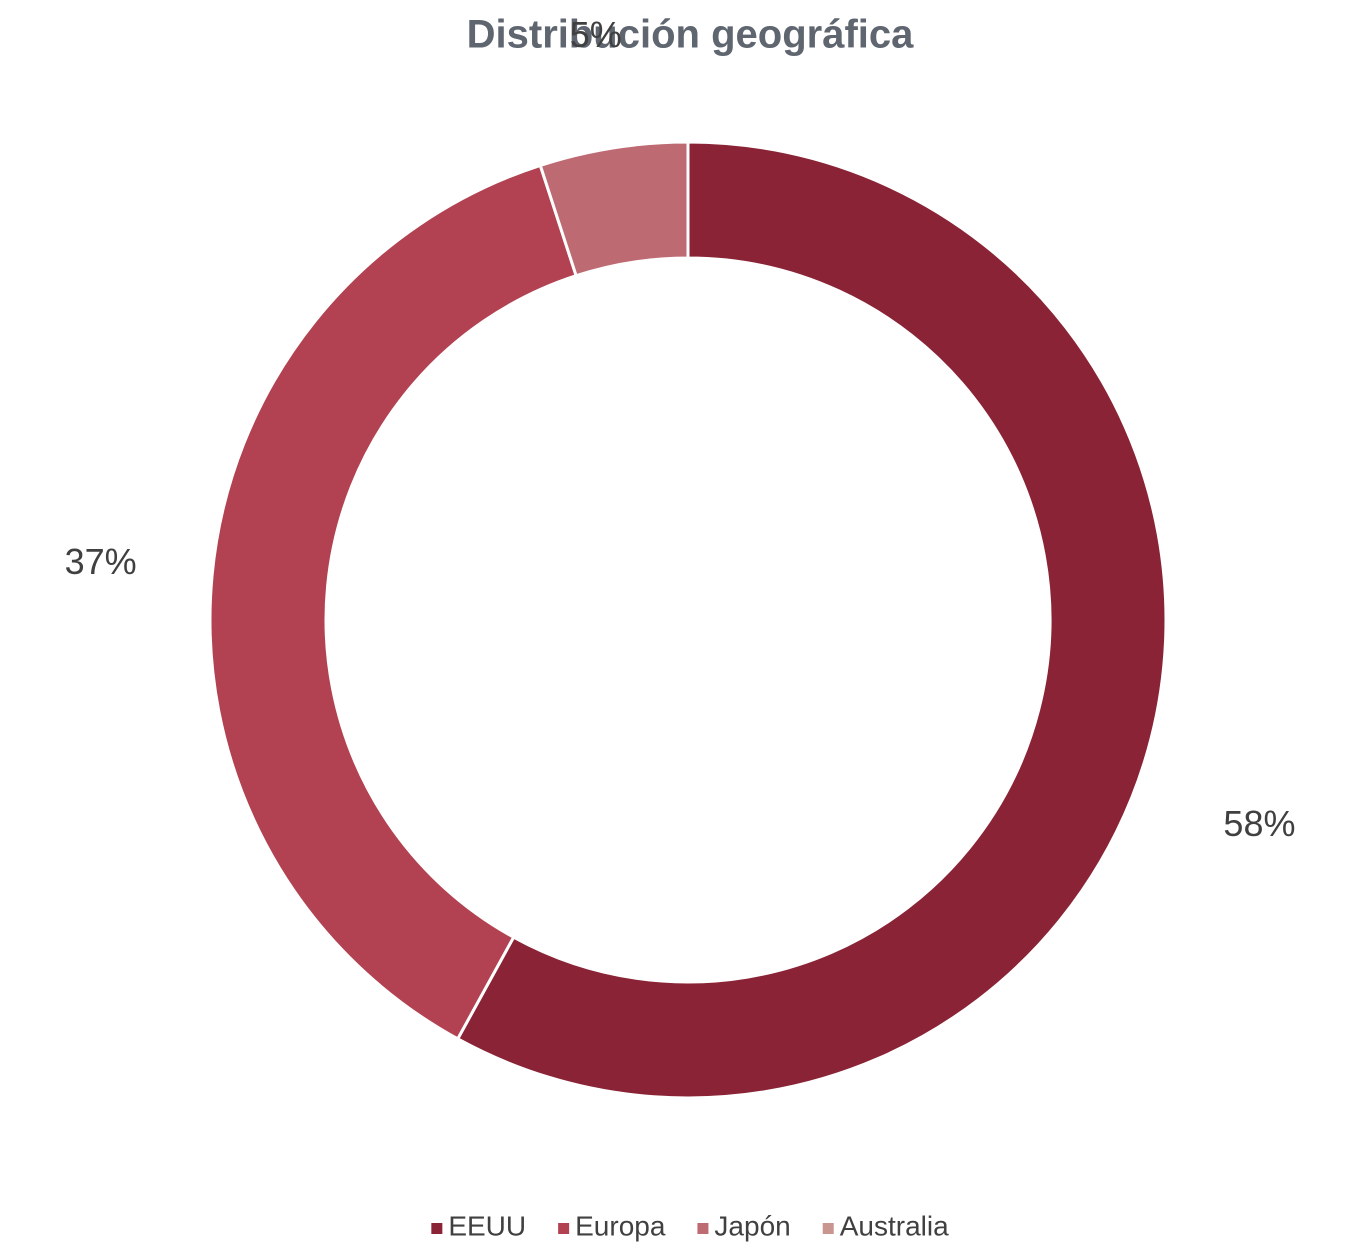 The width and height of the screenshot is (1356, 1250). I want to click on data-label: 58%, so click(1259, 823).